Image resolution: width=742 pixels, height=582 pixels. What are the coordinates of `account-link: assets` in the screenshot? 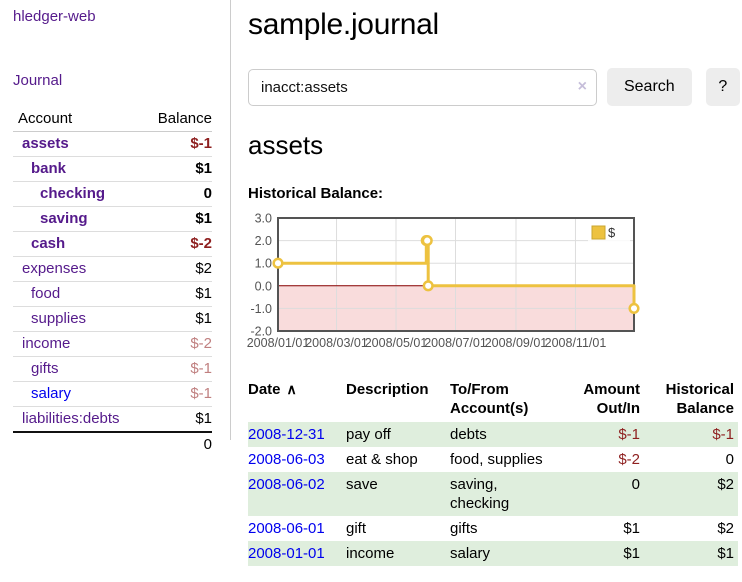 It's located at (45, 143).